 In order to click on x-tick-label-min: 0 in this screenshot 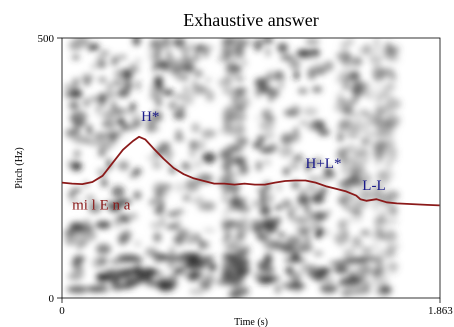, I will do `click(62, 311)`.